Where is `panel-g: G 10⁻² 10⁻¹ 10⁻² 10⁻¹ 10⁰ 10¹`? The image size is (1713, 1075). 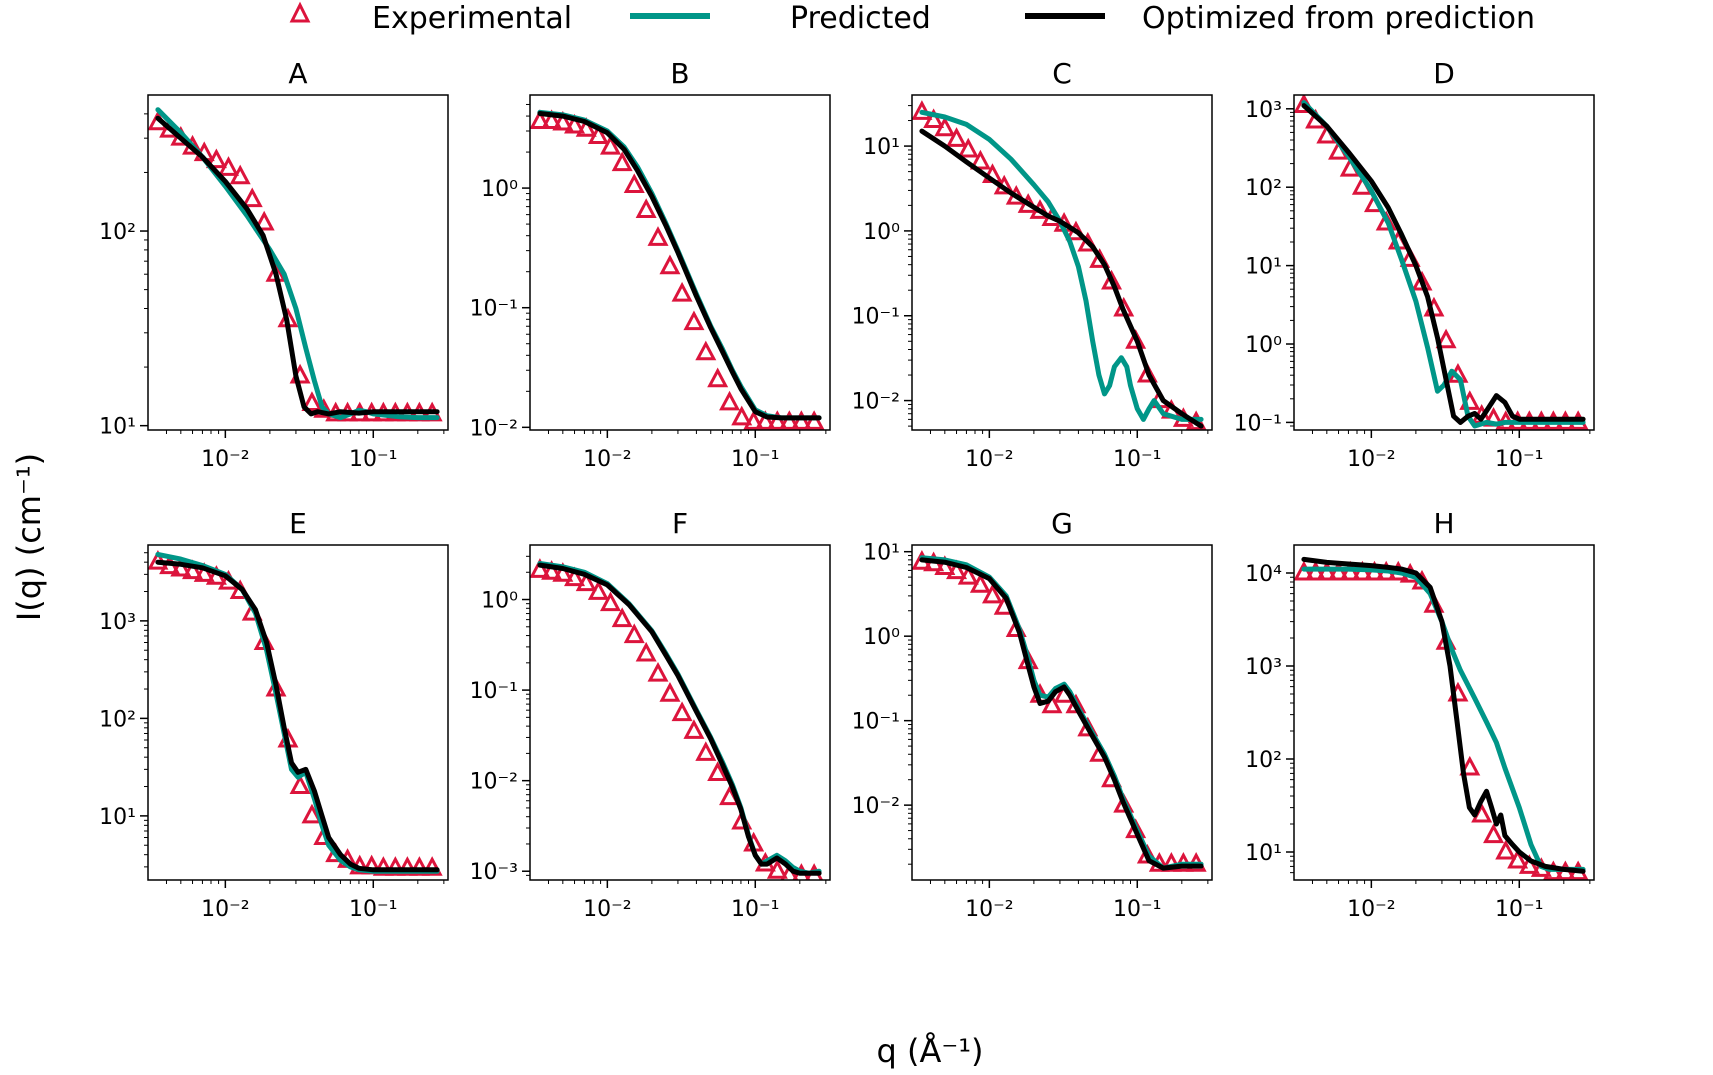
panel-g: G 10⁻² 10⁻¹ 10⁻² 10⁻¹ 10⁰ 10¹ is located at coordinates (1032, 714).